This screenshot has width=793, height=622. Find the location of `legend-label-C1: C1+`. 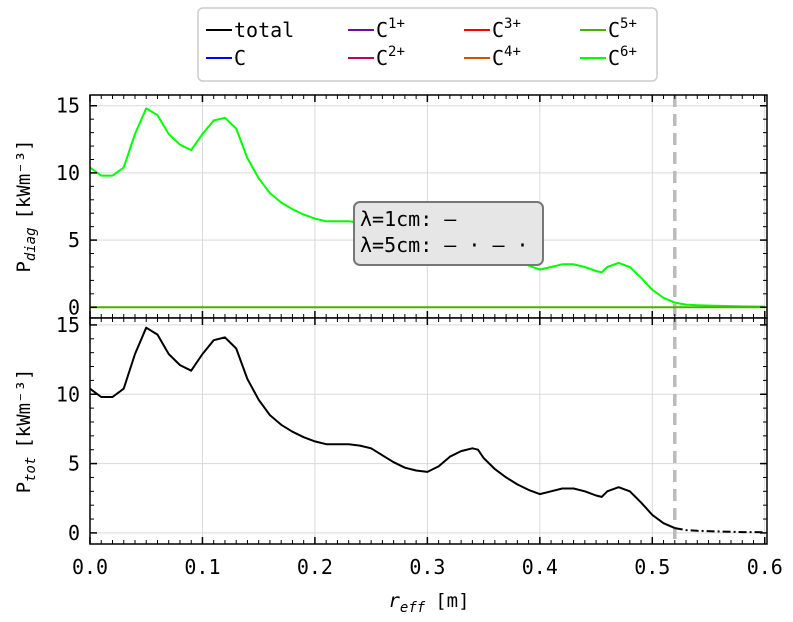

legend-label-C1: C1+ is located at coordinates (390, 29).